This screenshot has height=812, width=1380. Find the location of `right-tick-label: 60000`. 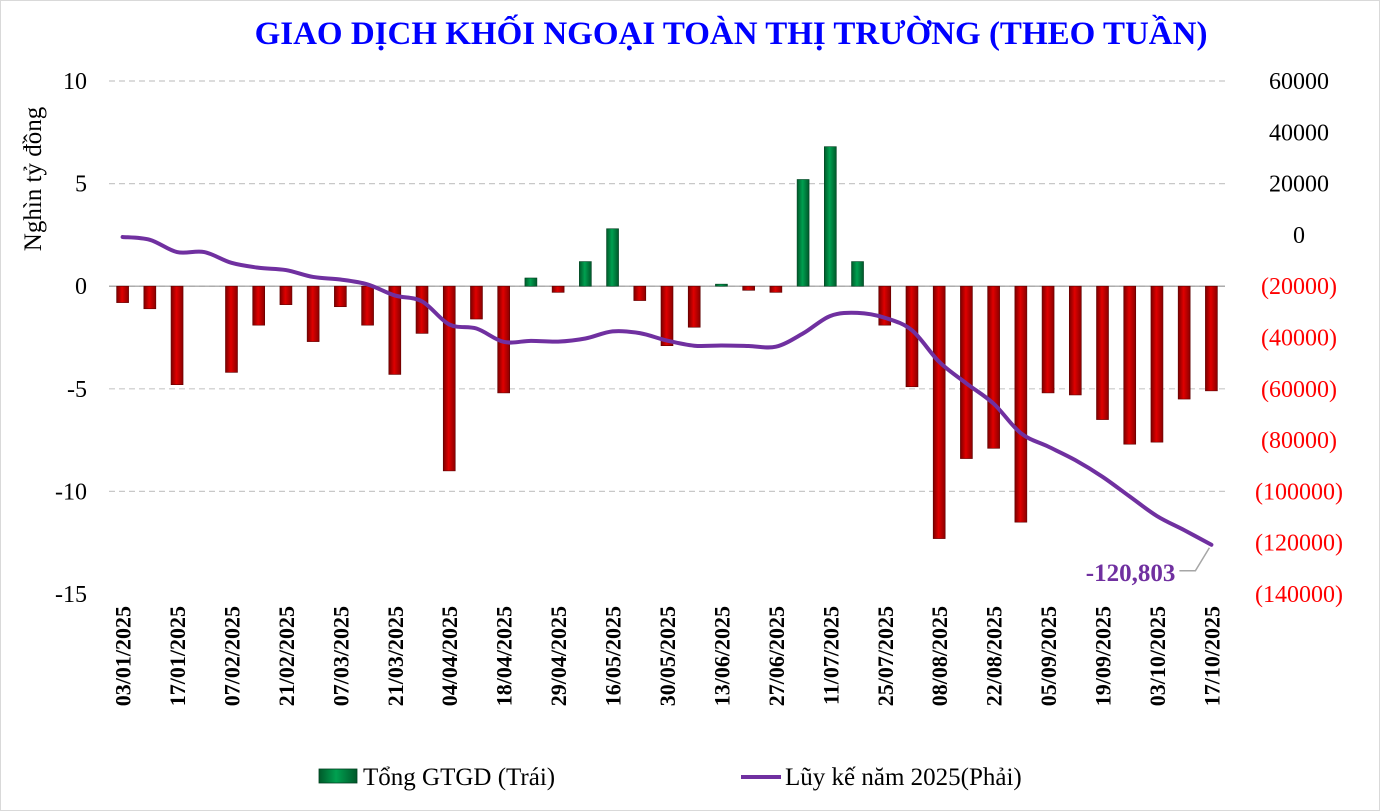

right-tick-label: 60000 is located at coordinates (1299, 82).